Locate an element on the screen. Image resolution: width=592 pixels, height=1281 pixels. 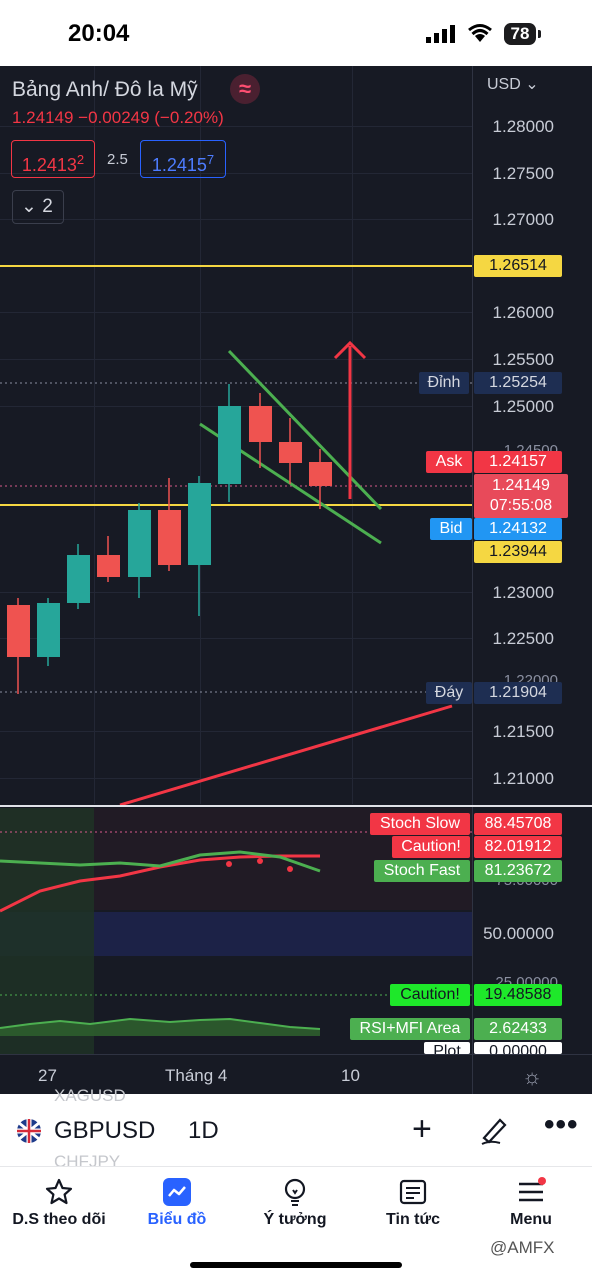
tab-label: Biểu đồ is located at coordinates (177, 1219).